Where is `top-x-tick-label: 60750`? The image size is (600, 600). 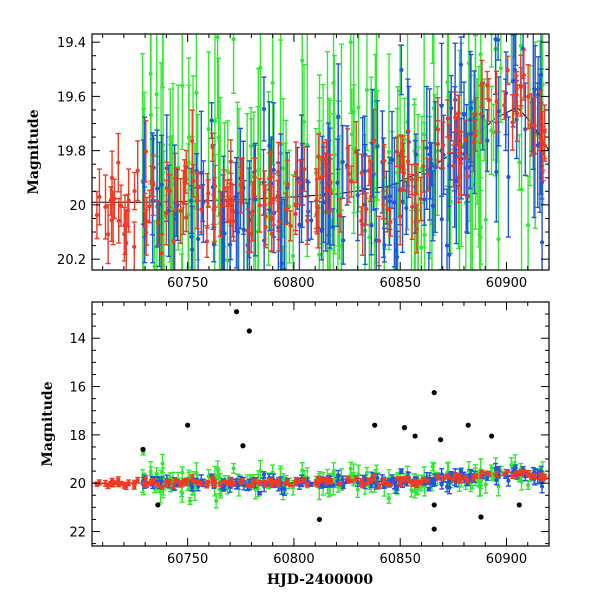 top-x-tick-label: 60750 is located at coordinates (187, 283).